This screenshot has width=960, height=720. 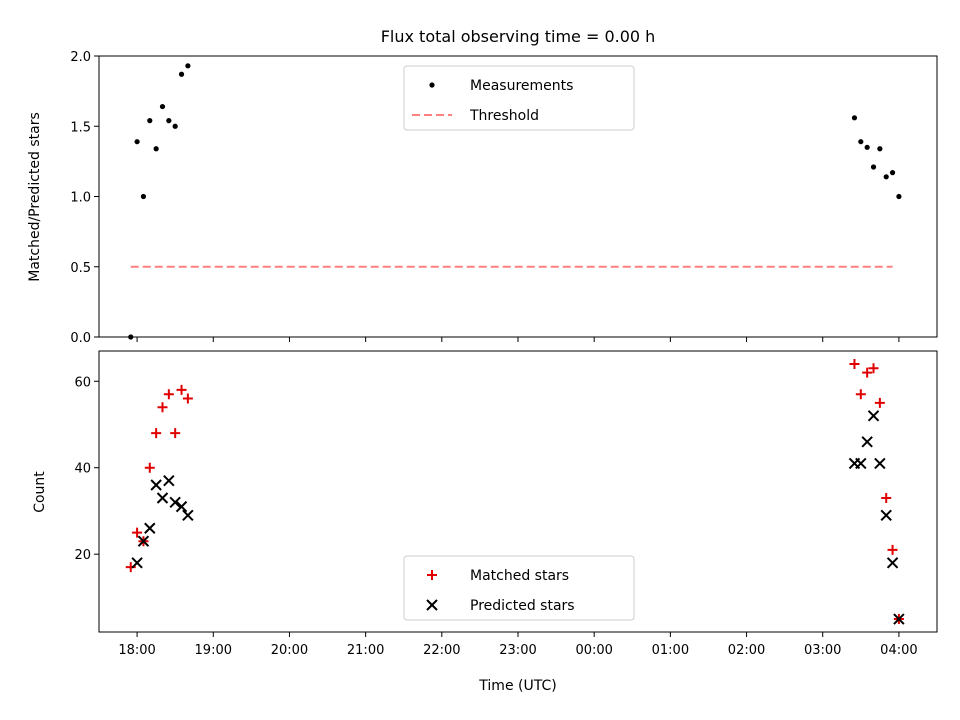 What do you see at coordinates (432, 575) in the screenshot?
I see `legend-plus-icon` at bounding box center [432, 575].